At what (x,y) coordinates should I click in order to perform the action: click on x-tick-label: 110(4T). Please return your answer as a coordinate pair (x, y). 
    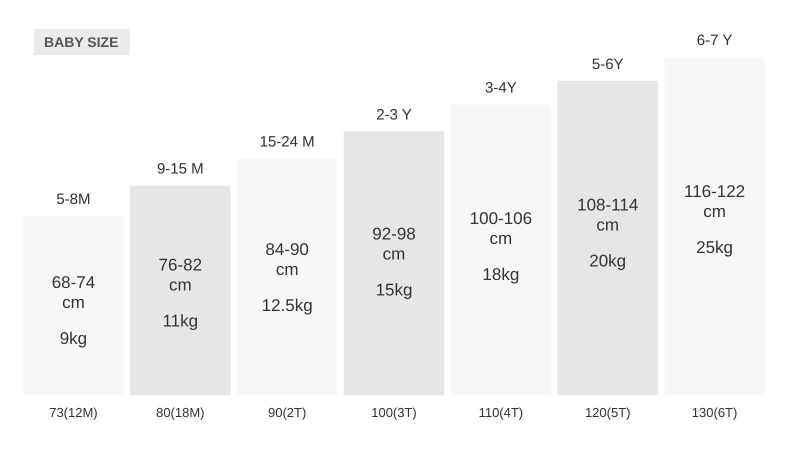
    Looking at the image, I should click on (501, 412).